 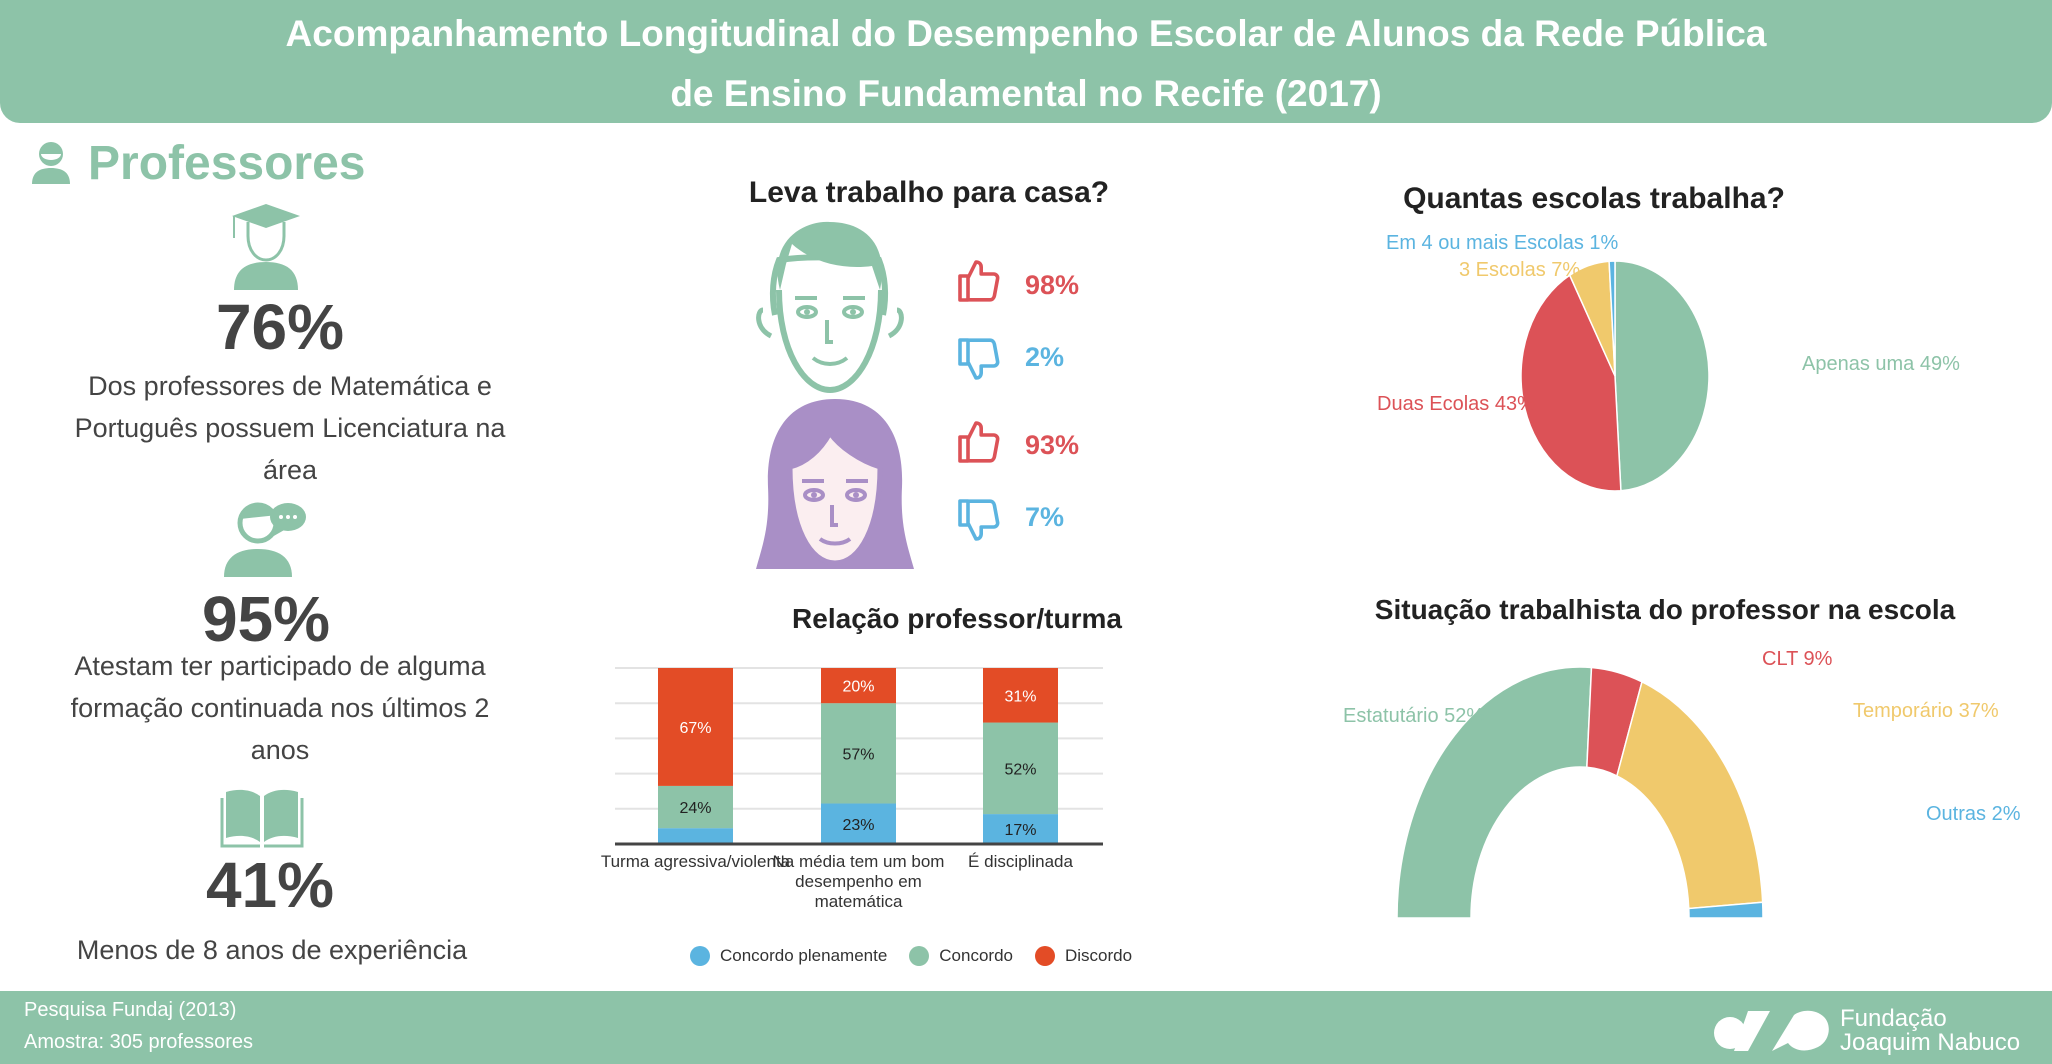 What do you see at coordinates (280, 666) in the screenshot?
I see `desc-line: Atestam ter participado de alguma` at bounding box center [280, 666].